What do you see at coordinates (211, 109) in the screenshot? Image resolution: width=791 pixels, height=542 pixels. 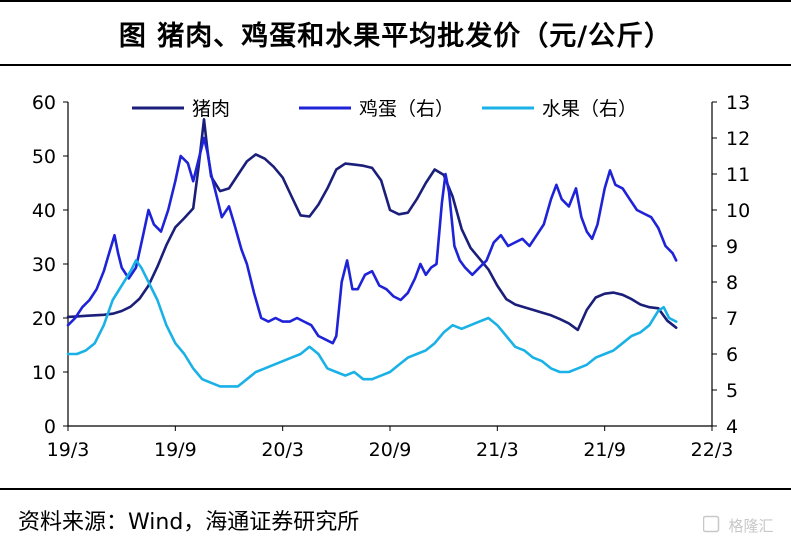 I see `legend-label-0: 猪肉` at bounding box center [211, 109].